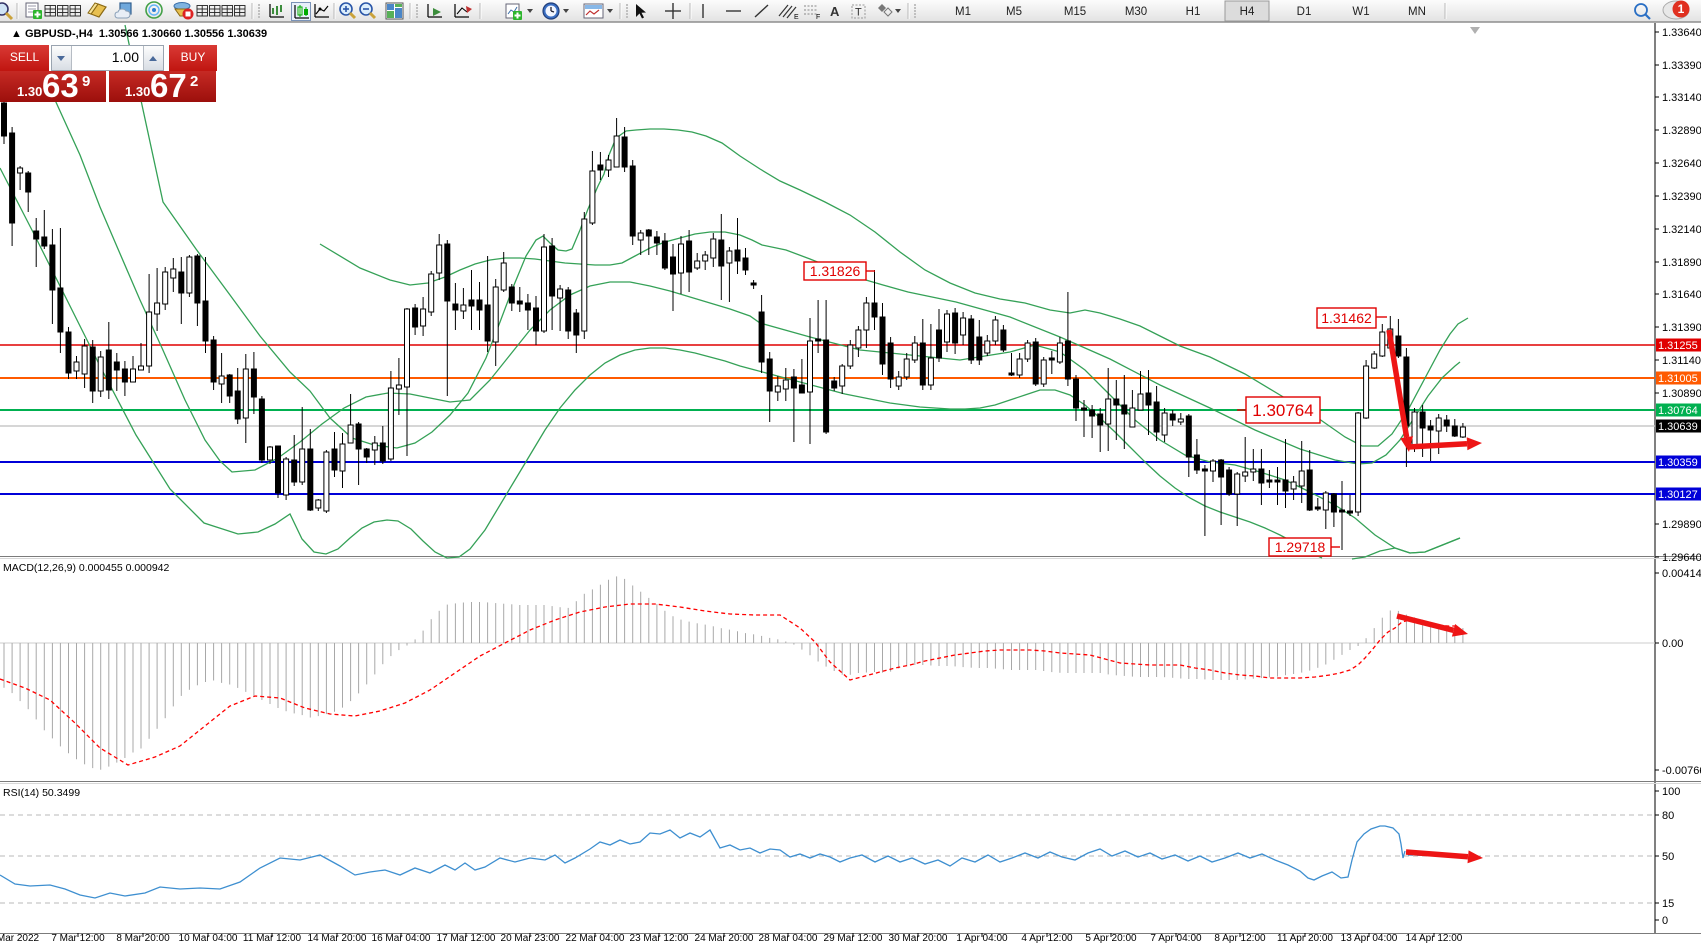 This screenshot has width=1701, height=945. Describe the element at coordinates (1176, 938) in the screenshot. I see `svg-text: 7 Apr 04:00` at that location.